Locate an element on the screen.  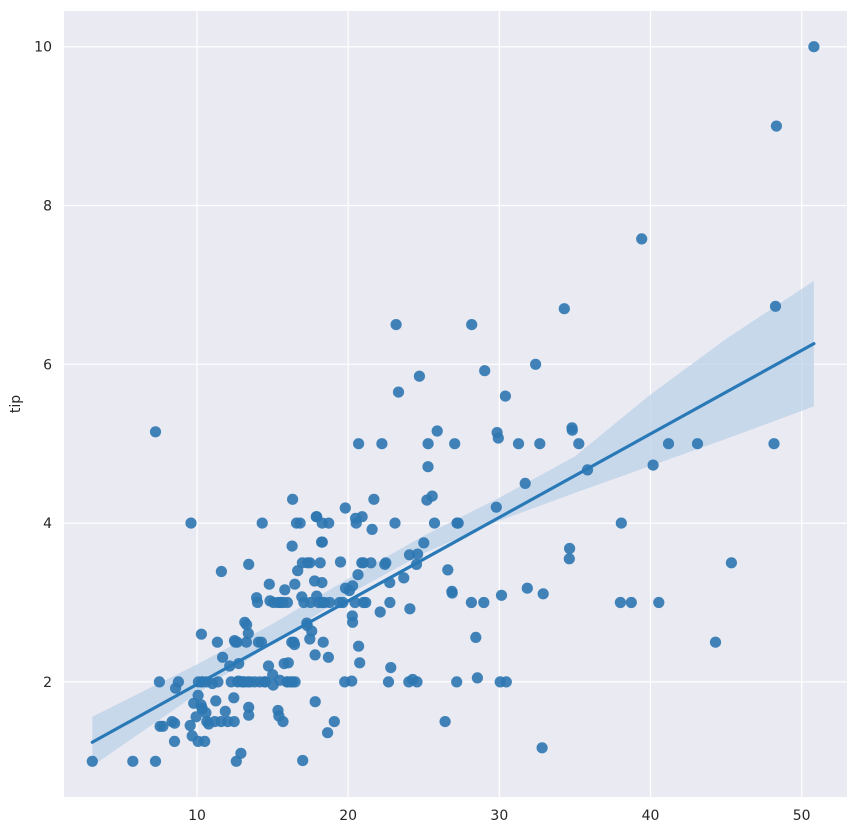
y-axis-label: tip is located at coordinates (16, 404).